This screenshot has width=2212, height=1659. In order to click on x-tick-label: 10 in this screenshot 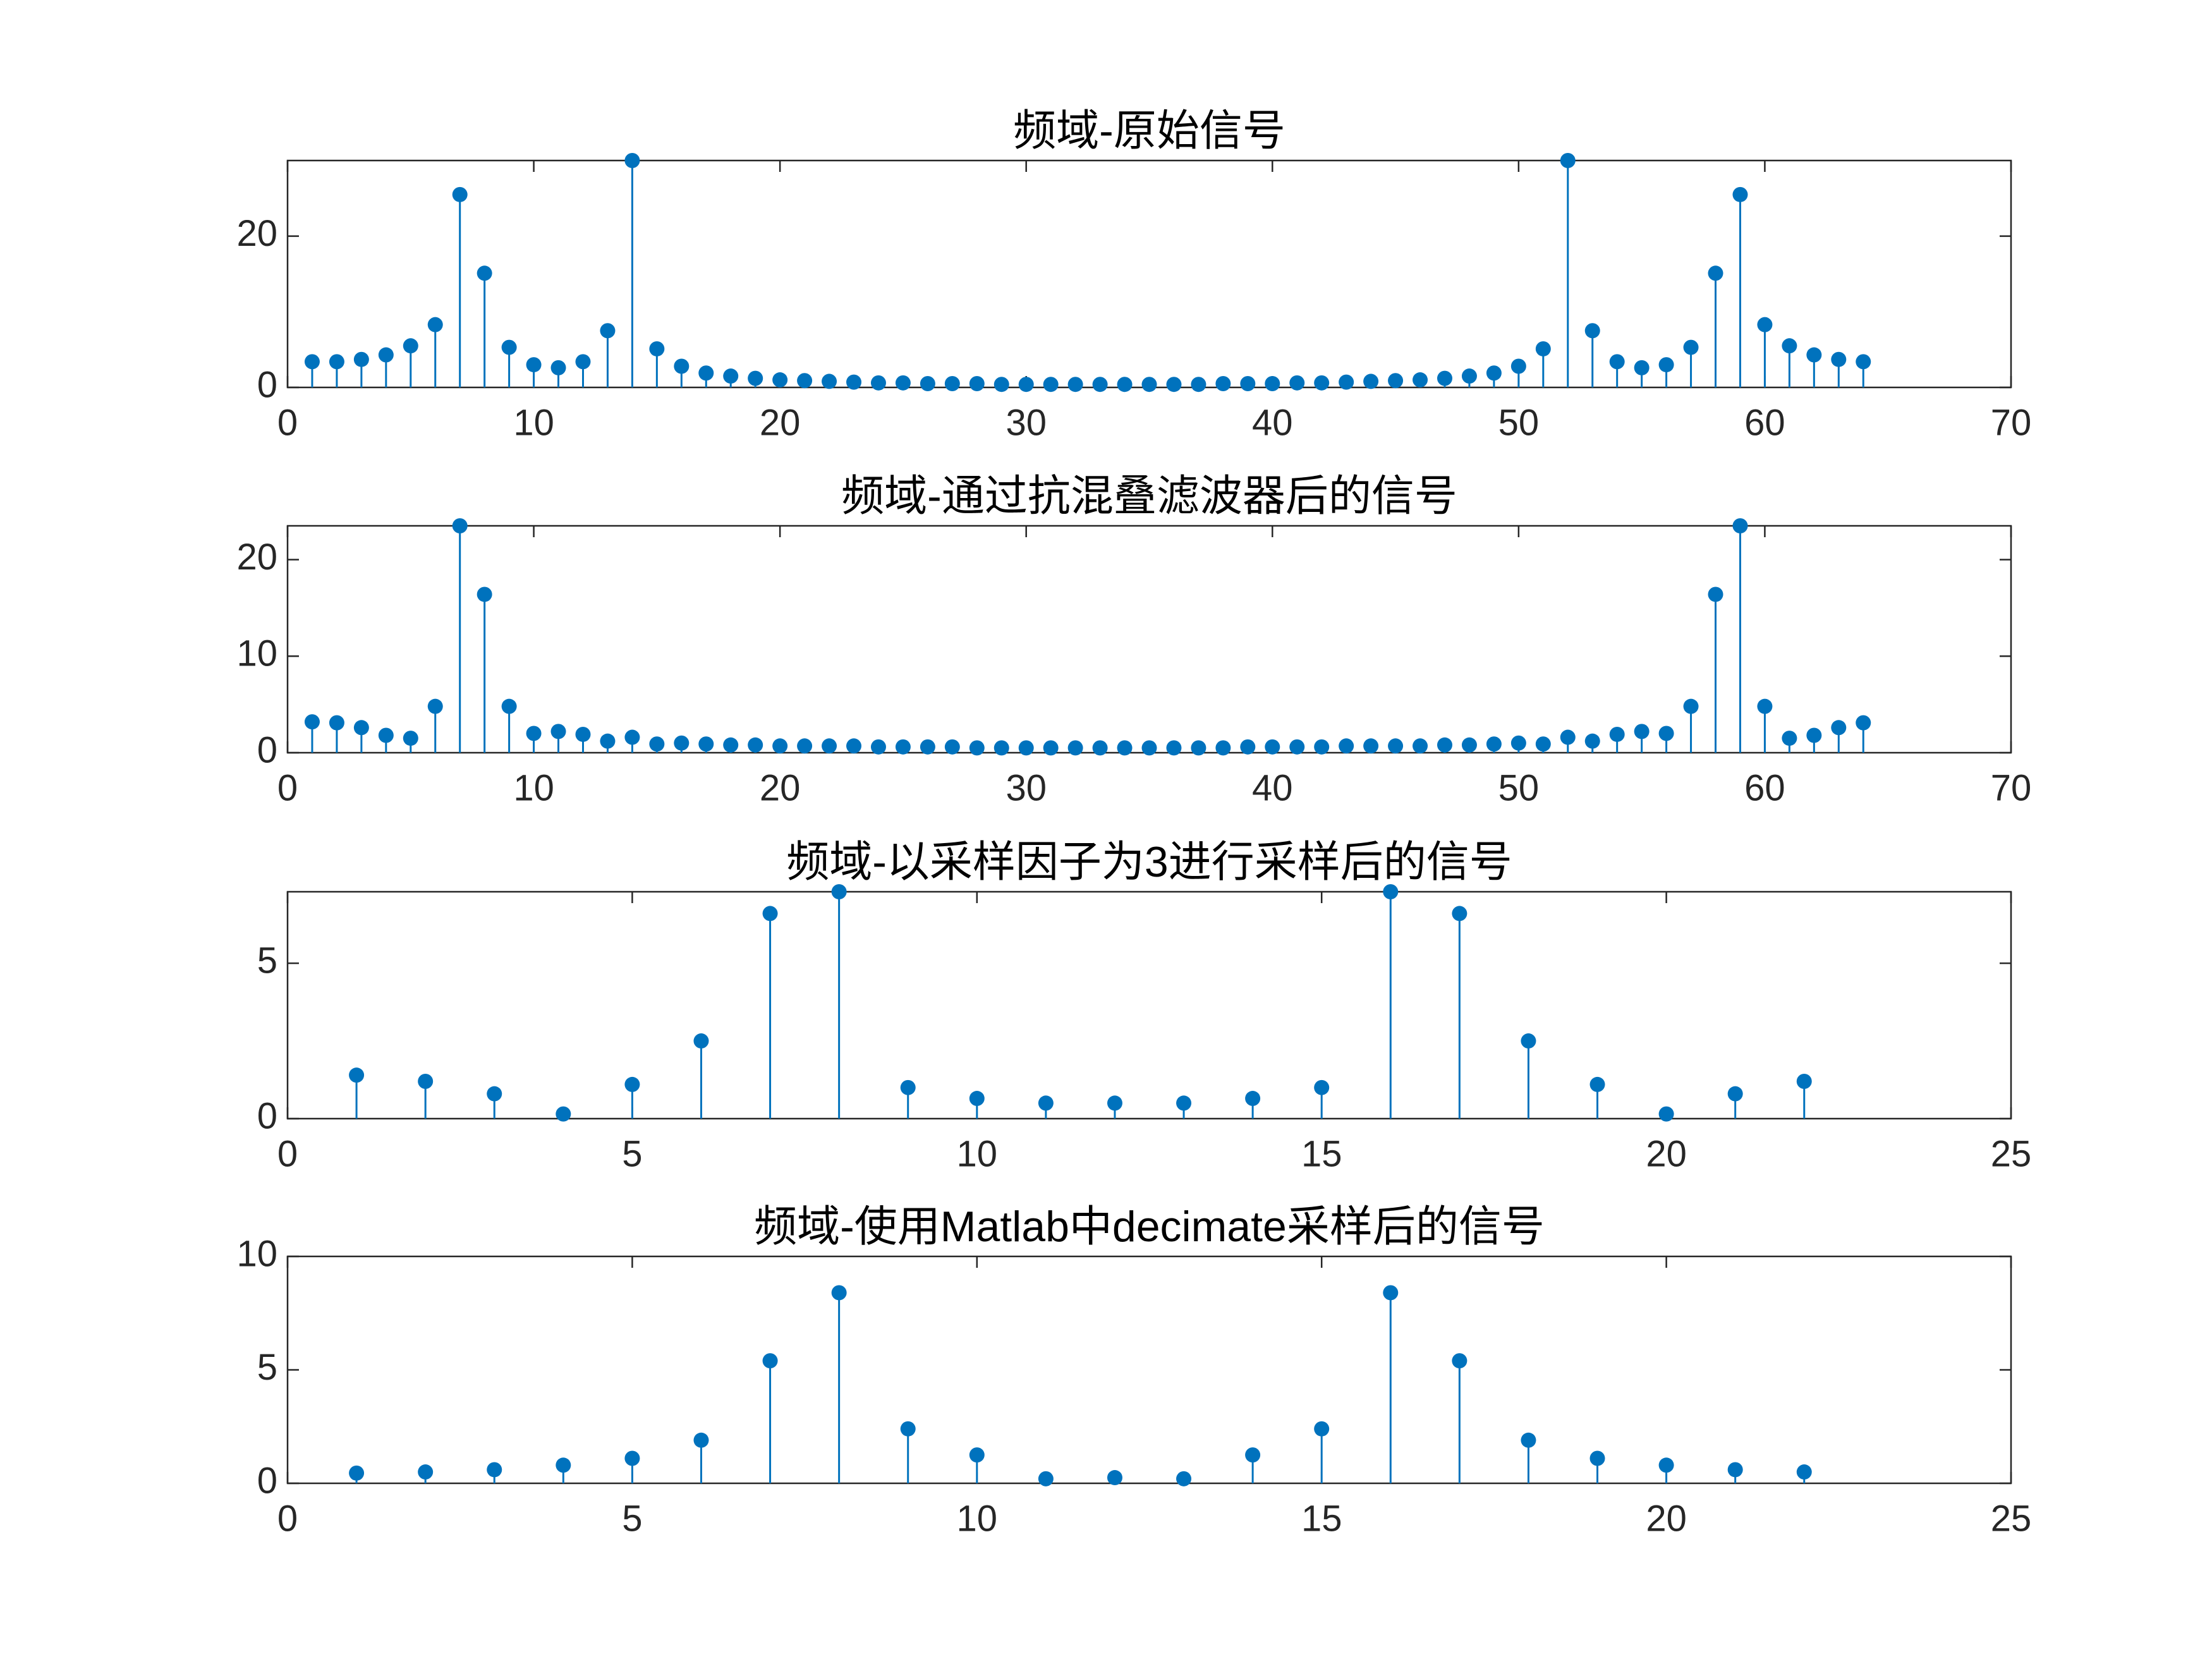, I will do `click(977, 1153)`.